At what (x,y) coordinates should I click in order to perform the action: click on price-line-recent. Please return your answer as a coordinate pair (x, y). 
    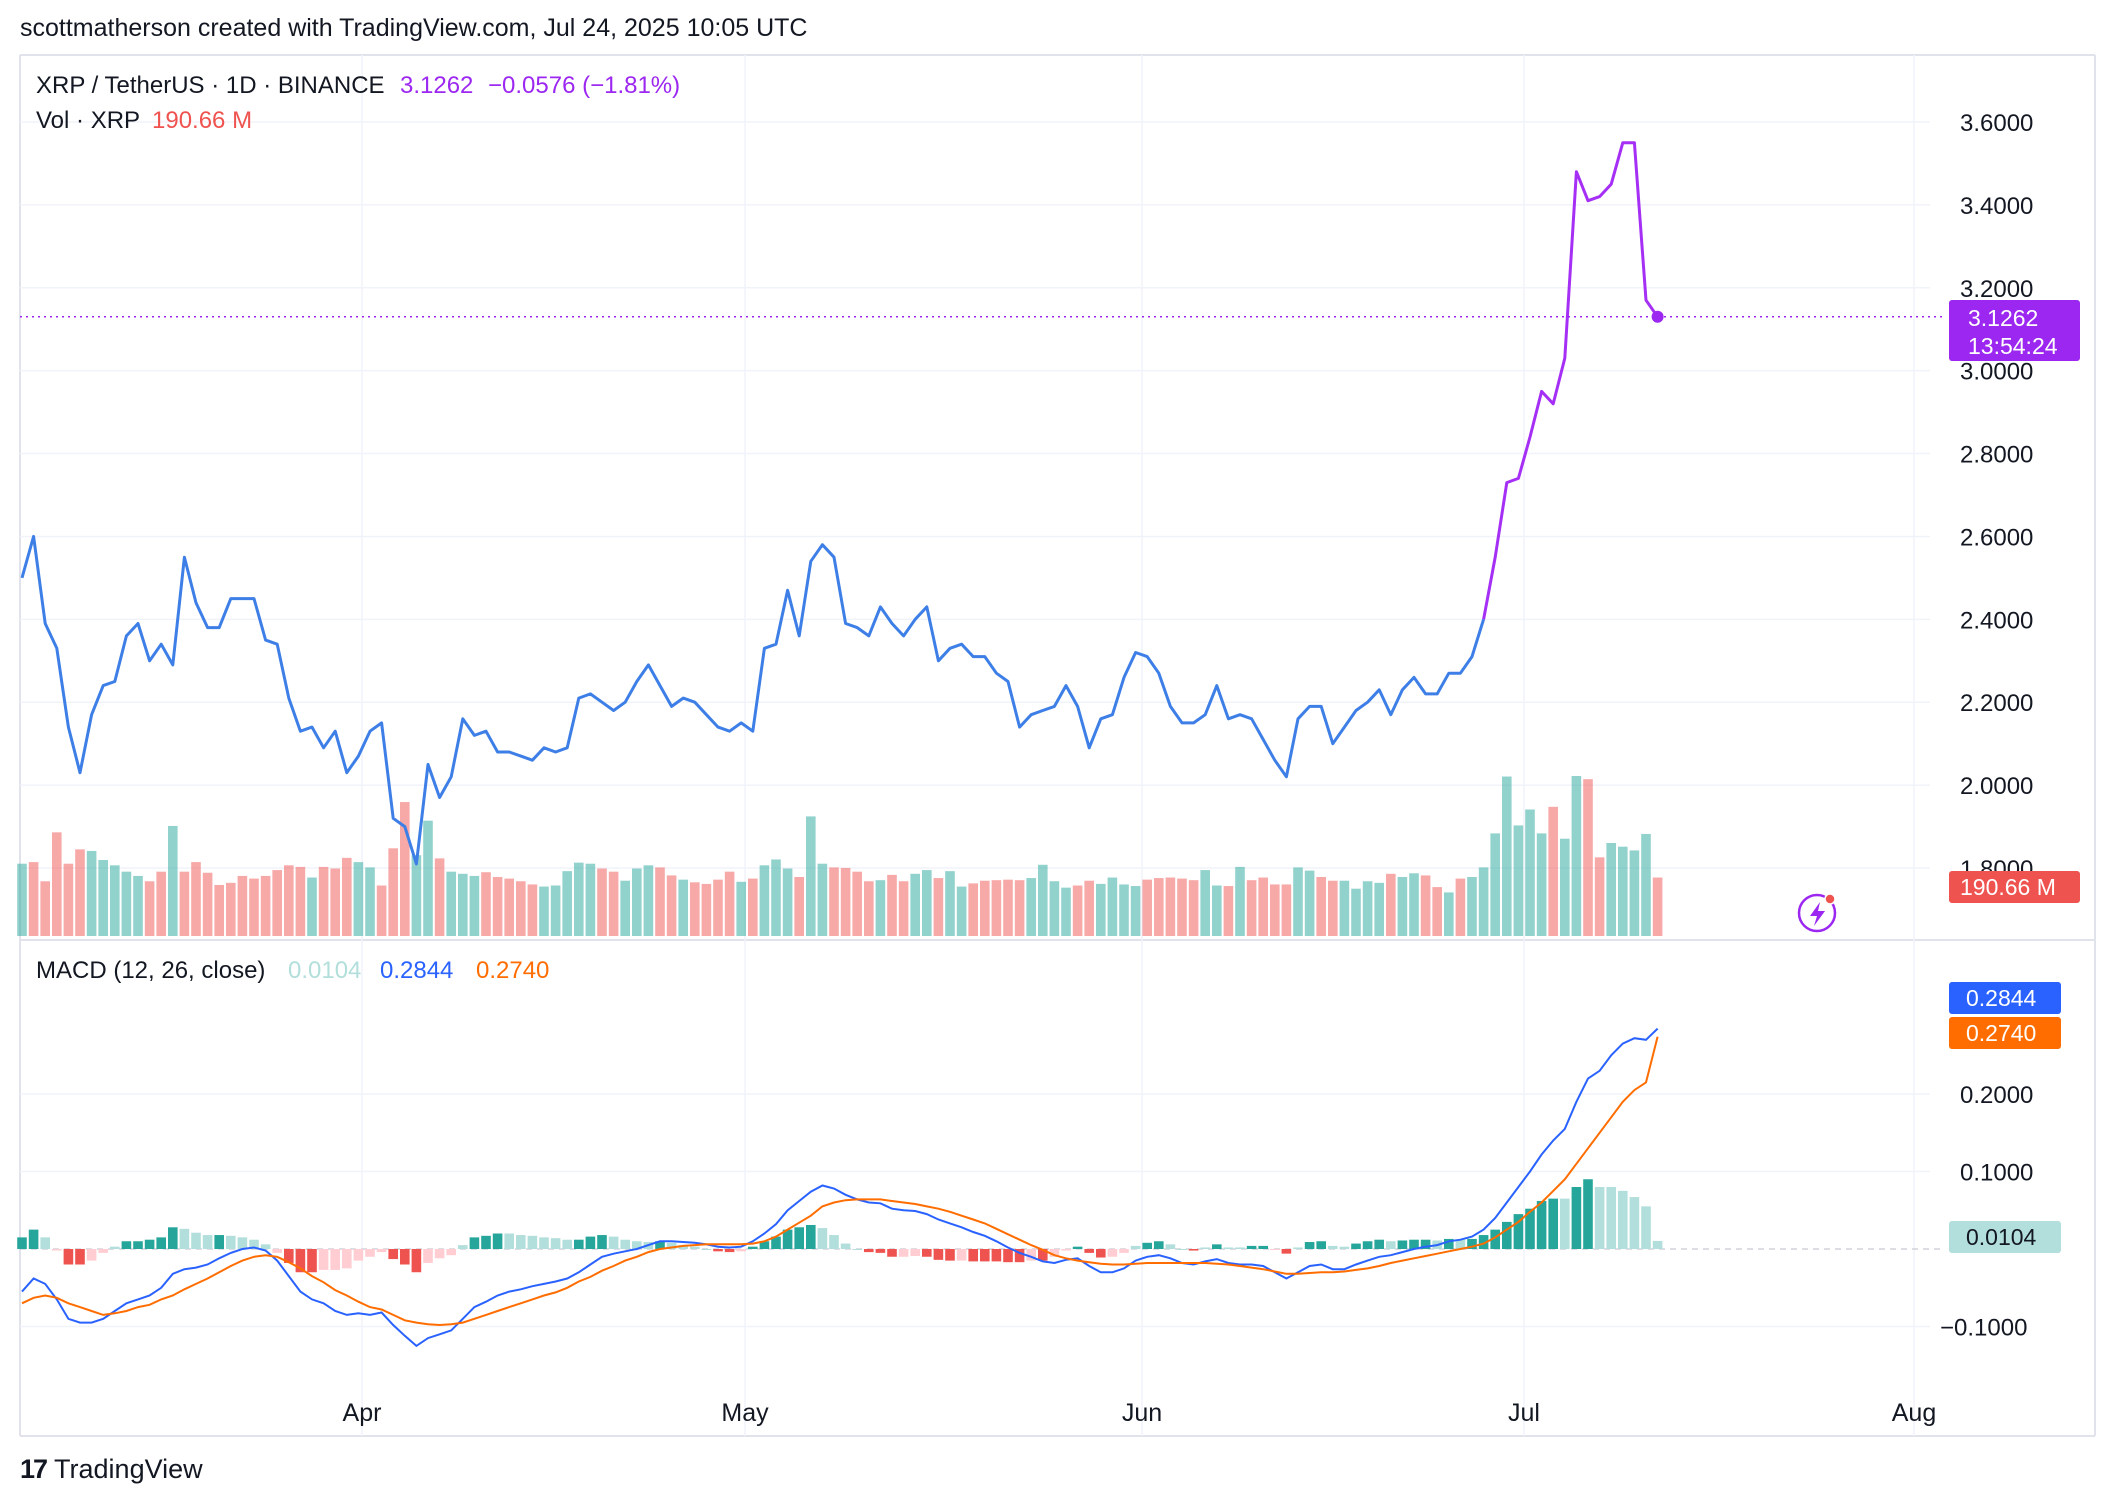
    Looking at the image, I should click on (1570, 380).